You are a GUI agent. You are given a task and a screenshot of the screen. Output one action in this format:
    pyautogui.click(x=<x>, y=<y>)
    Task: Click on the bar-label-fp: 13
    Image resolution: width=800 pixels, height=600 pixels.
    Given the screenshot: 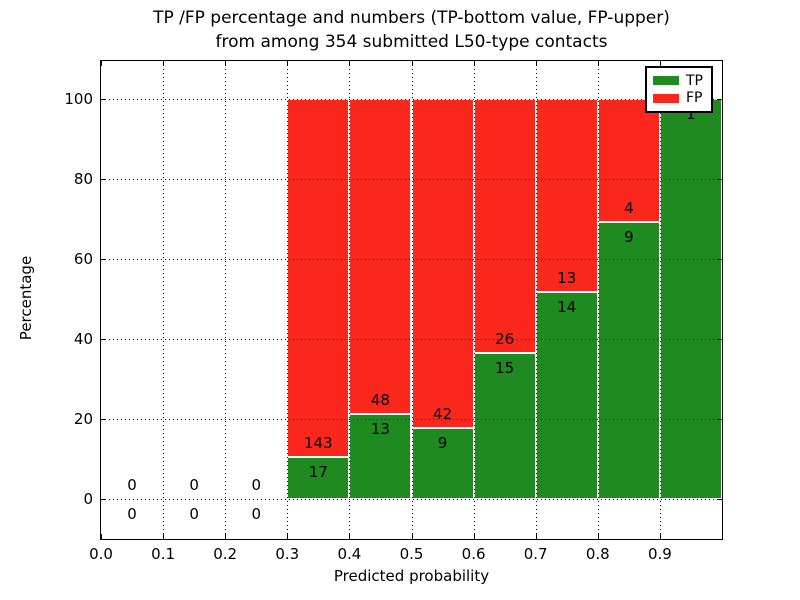 What is the action you would take?
    pyautogui.click(x=567, y=277)
    